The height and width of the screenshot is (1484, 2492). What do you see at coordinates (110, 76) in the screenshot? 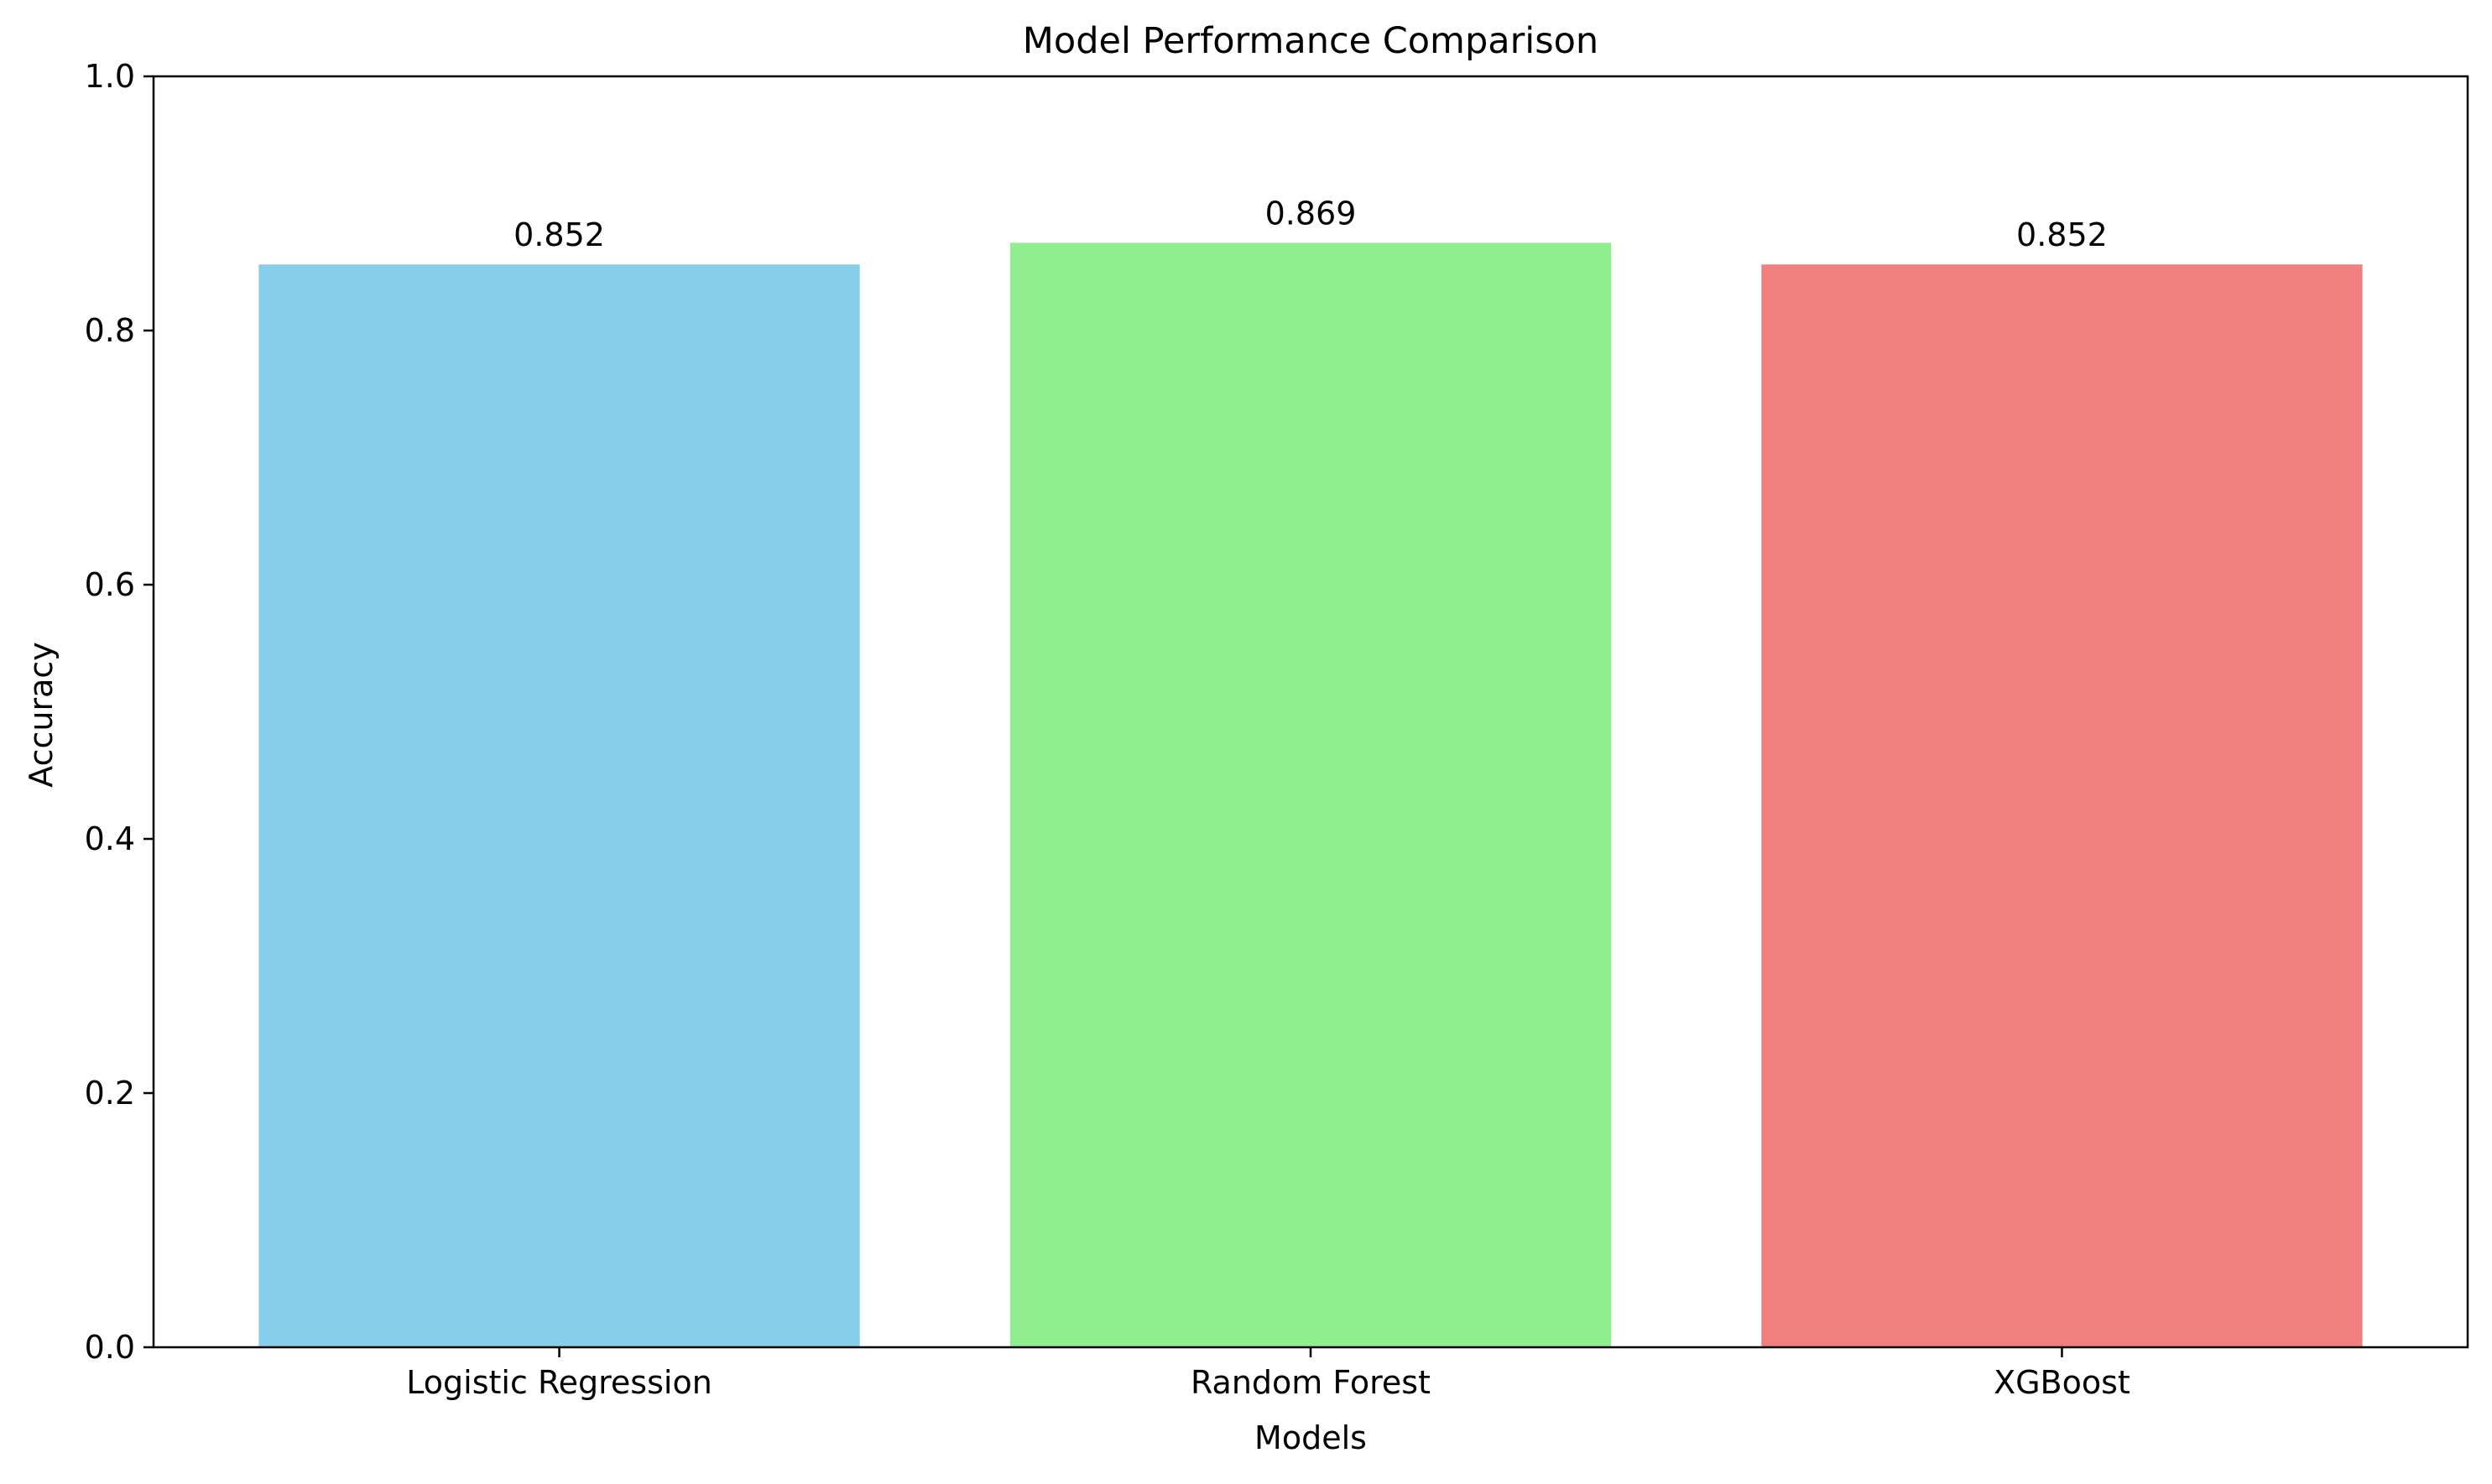
I see `y-tick-label: 1.0` at bounding box center [110, 76].